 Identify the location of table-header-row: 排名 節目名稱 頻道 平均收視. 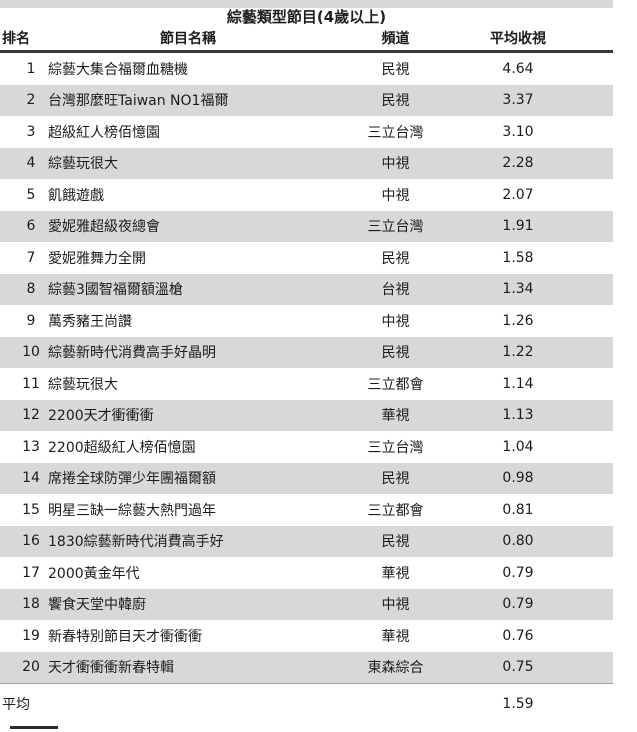
(306, 39).